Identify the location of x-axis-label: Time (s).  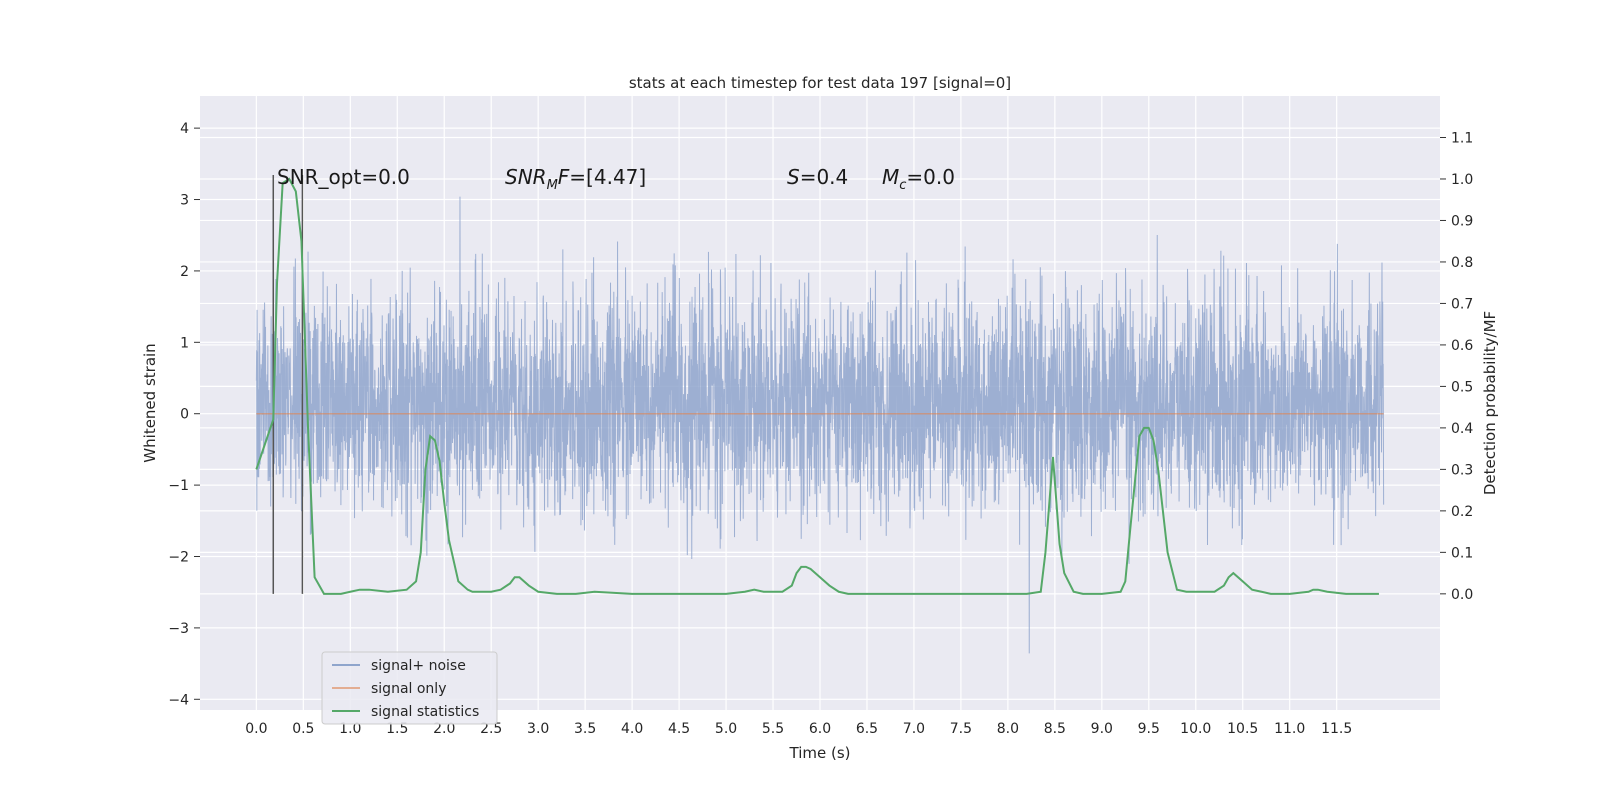
(820, 753).